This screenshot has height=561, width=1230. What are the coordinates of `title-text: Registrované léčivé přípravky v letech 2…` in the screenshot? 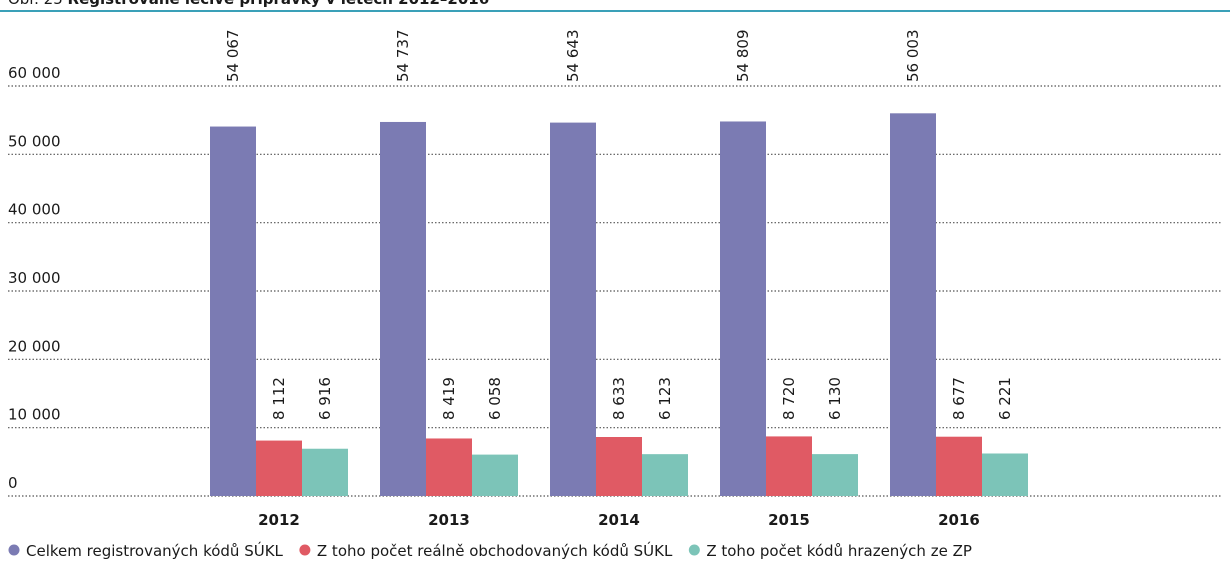 It's located at (279, 4).